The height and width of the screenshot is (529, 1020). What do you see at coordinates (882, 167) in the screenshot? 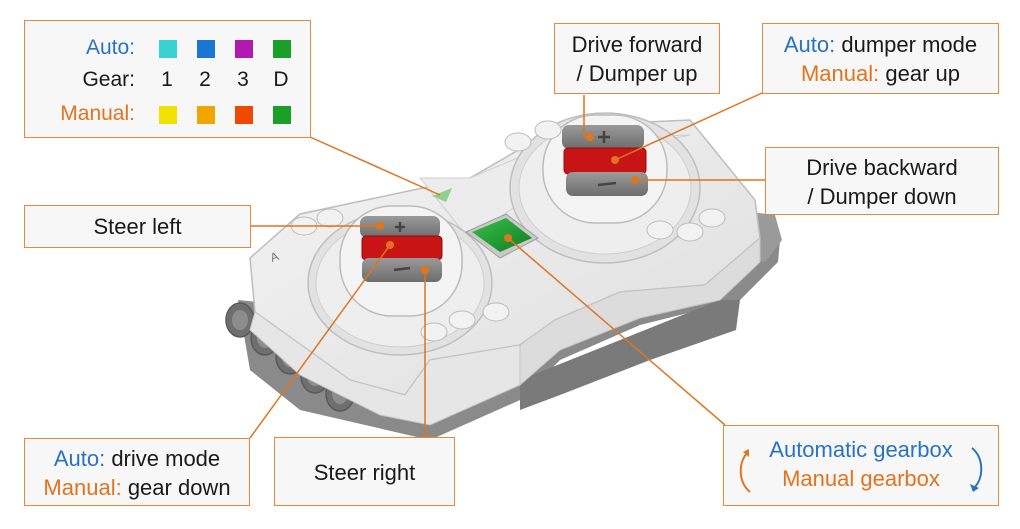
I see `drive-backward-line1: Drive backward` at bounding box center [882, 167].